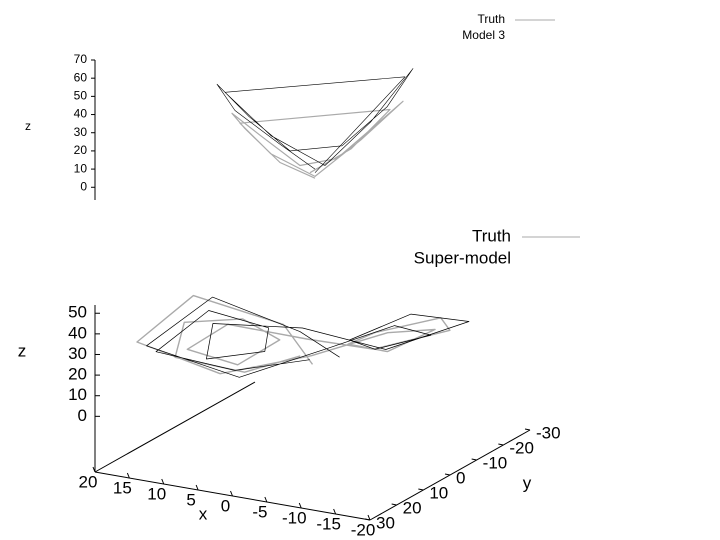 The image size is (720, 540). What do you see at coordinates (328, 523) in the screenshot?
I see `x-tick-label: -15` at bounding box center [328, 523].